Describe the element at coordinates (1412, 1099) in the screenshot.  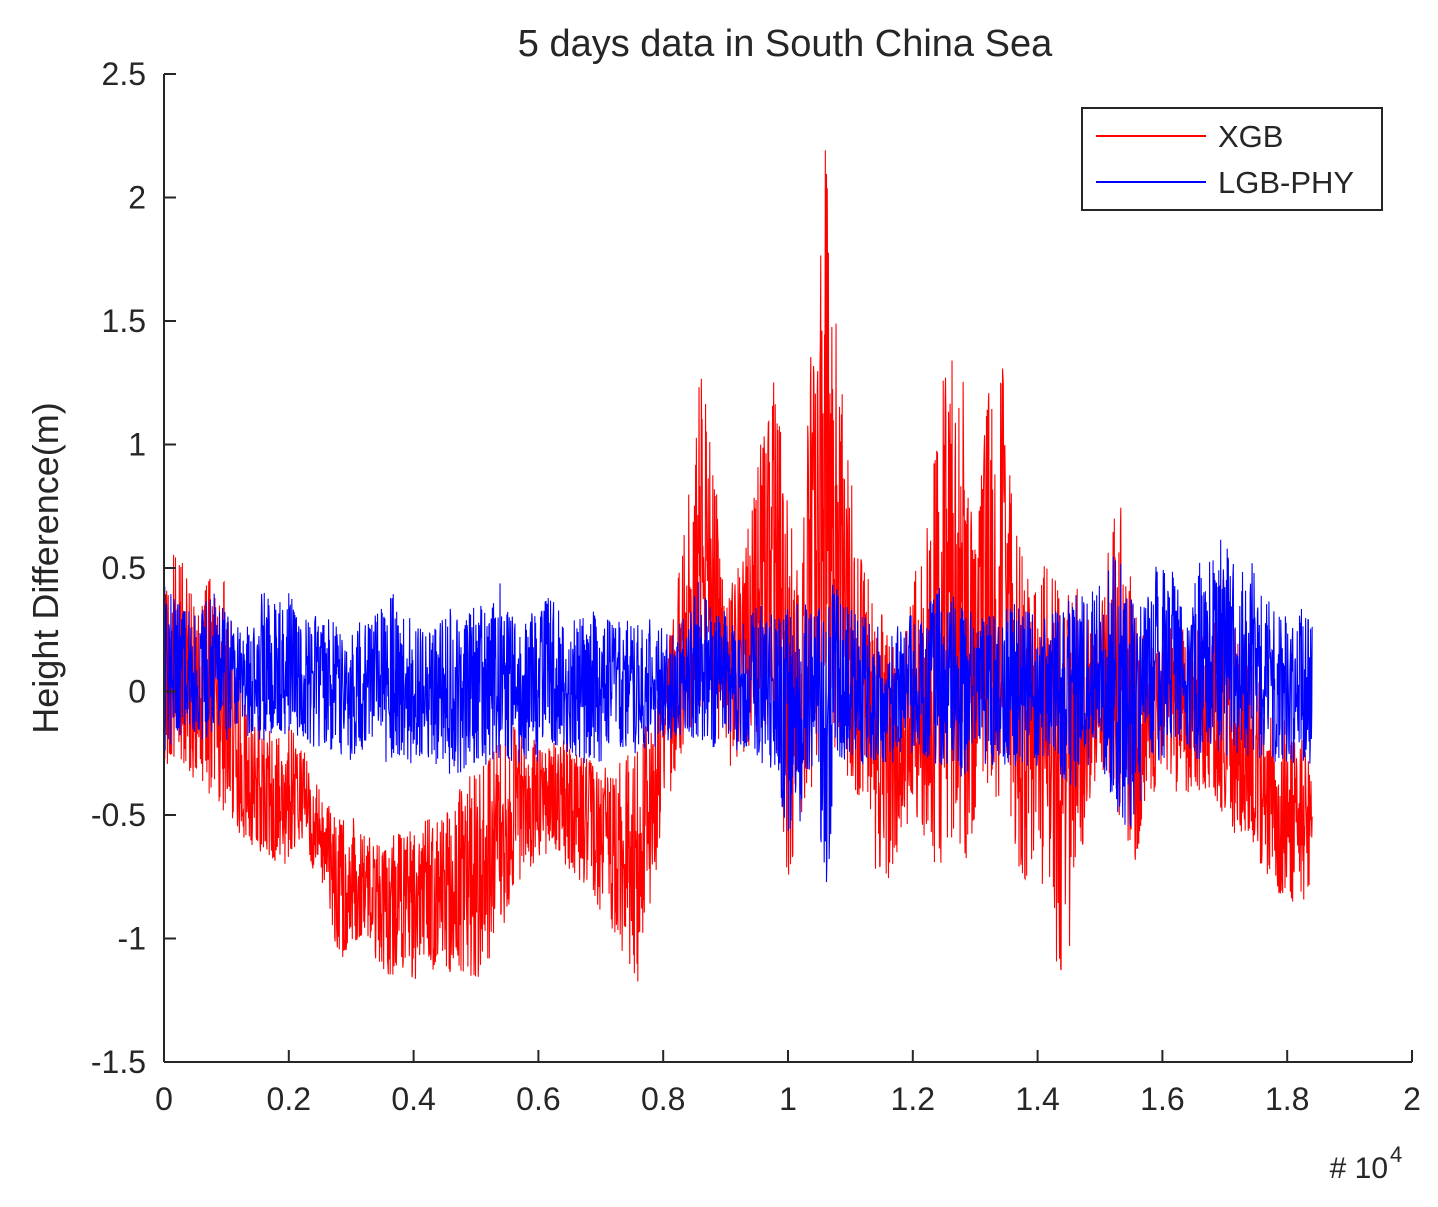
I see `x-tick-label: 2` at that location.